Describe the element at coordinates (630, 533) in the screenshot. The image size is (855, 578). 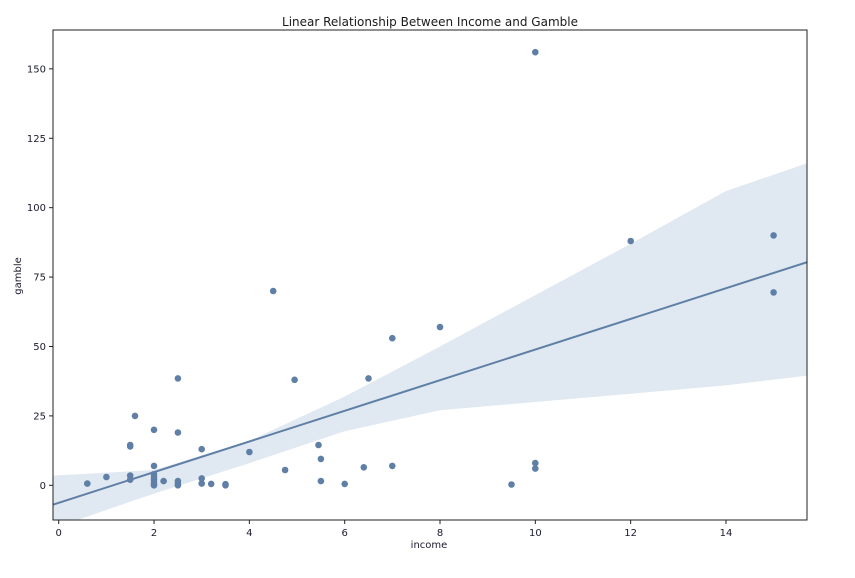
I see `x-tick-label: 12` at that location.